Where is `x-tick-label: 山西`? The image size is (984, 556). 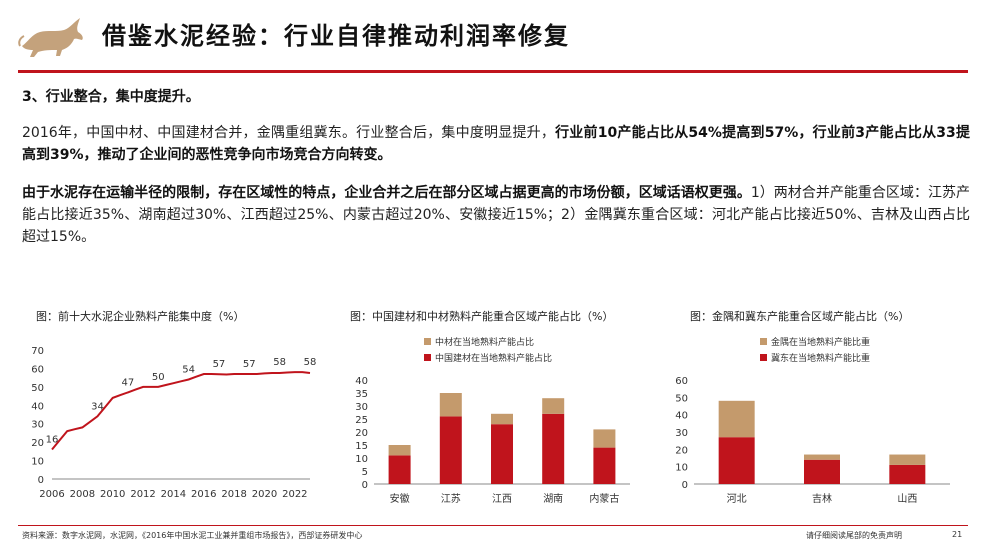 x-tick-label: 山西 is located at coordinates (907, 499).